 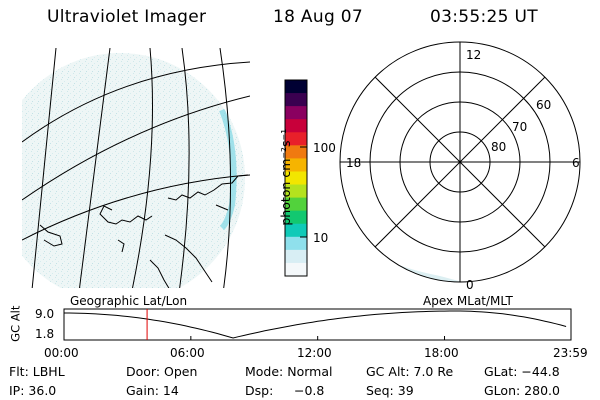 I want to click on altitude-curve, so click(x=315, y=324).